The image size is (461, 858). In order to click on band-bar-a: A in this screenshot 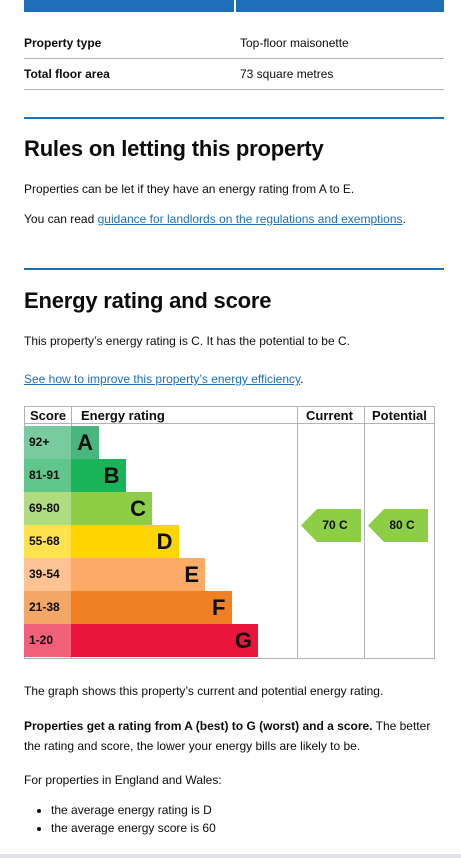, I will do `click(85, 442)`.